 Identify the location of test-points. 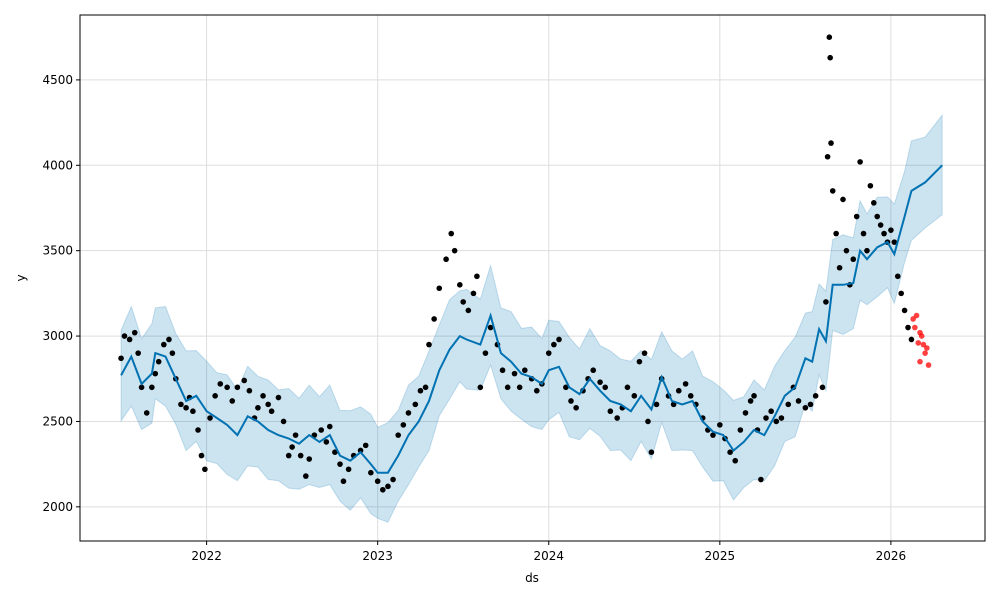
(921, 340).